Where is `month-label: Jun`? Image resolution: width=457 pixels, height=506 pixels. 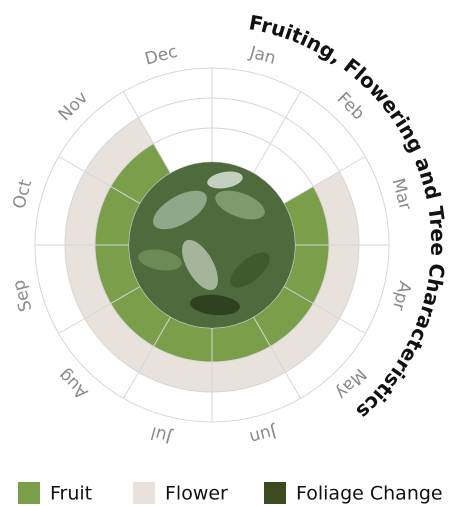
month-label: Jun is located at coordinates (263, 434).